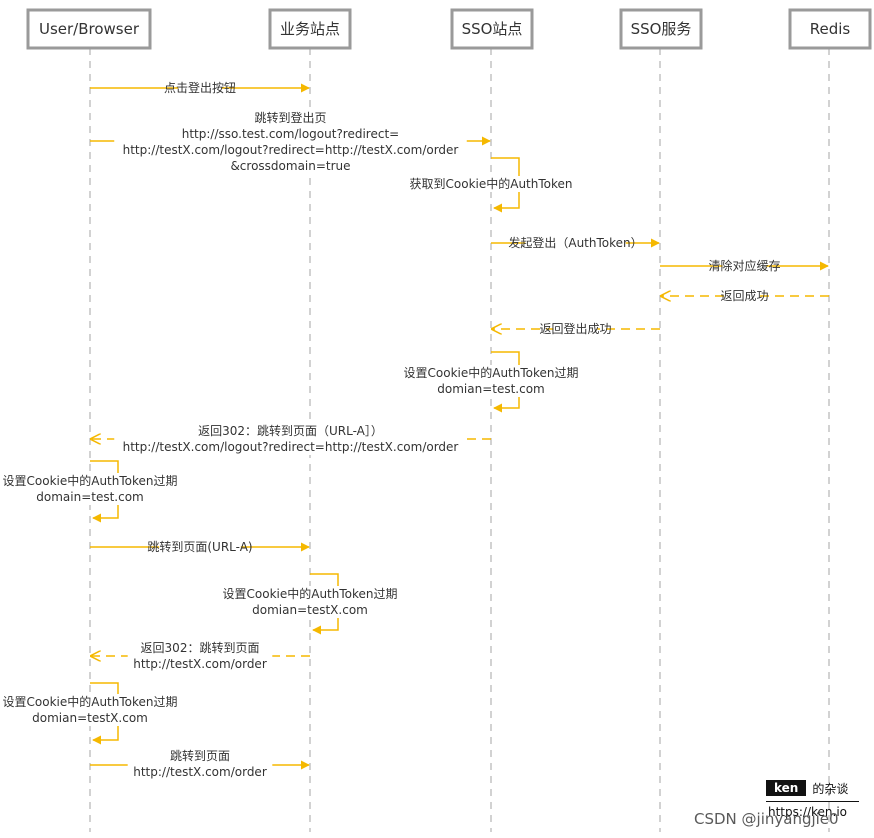  What do you see at coordinates (830, 788) in the screenshot?
I see `watermark-brand-suffix: 的杂谈` at bounding box center [830, 788].